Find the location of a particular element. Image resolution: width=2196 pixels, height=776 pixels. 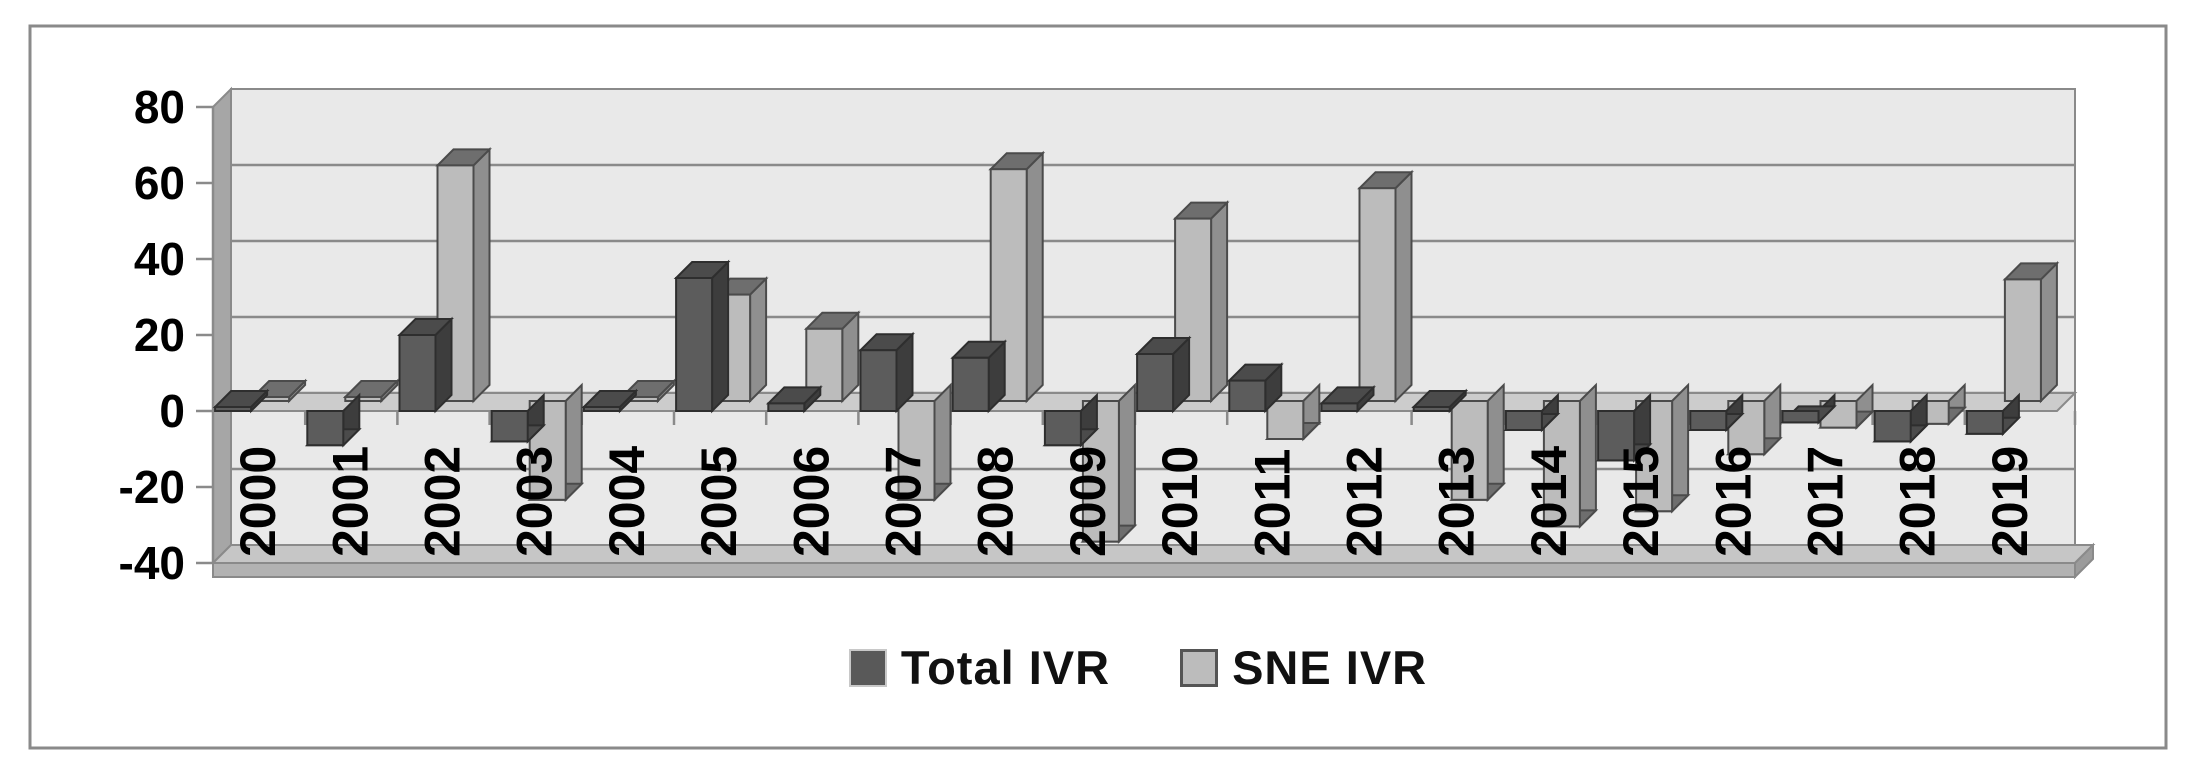

sne-ivr-swatch-icon is located at coordinates (1199, 667).